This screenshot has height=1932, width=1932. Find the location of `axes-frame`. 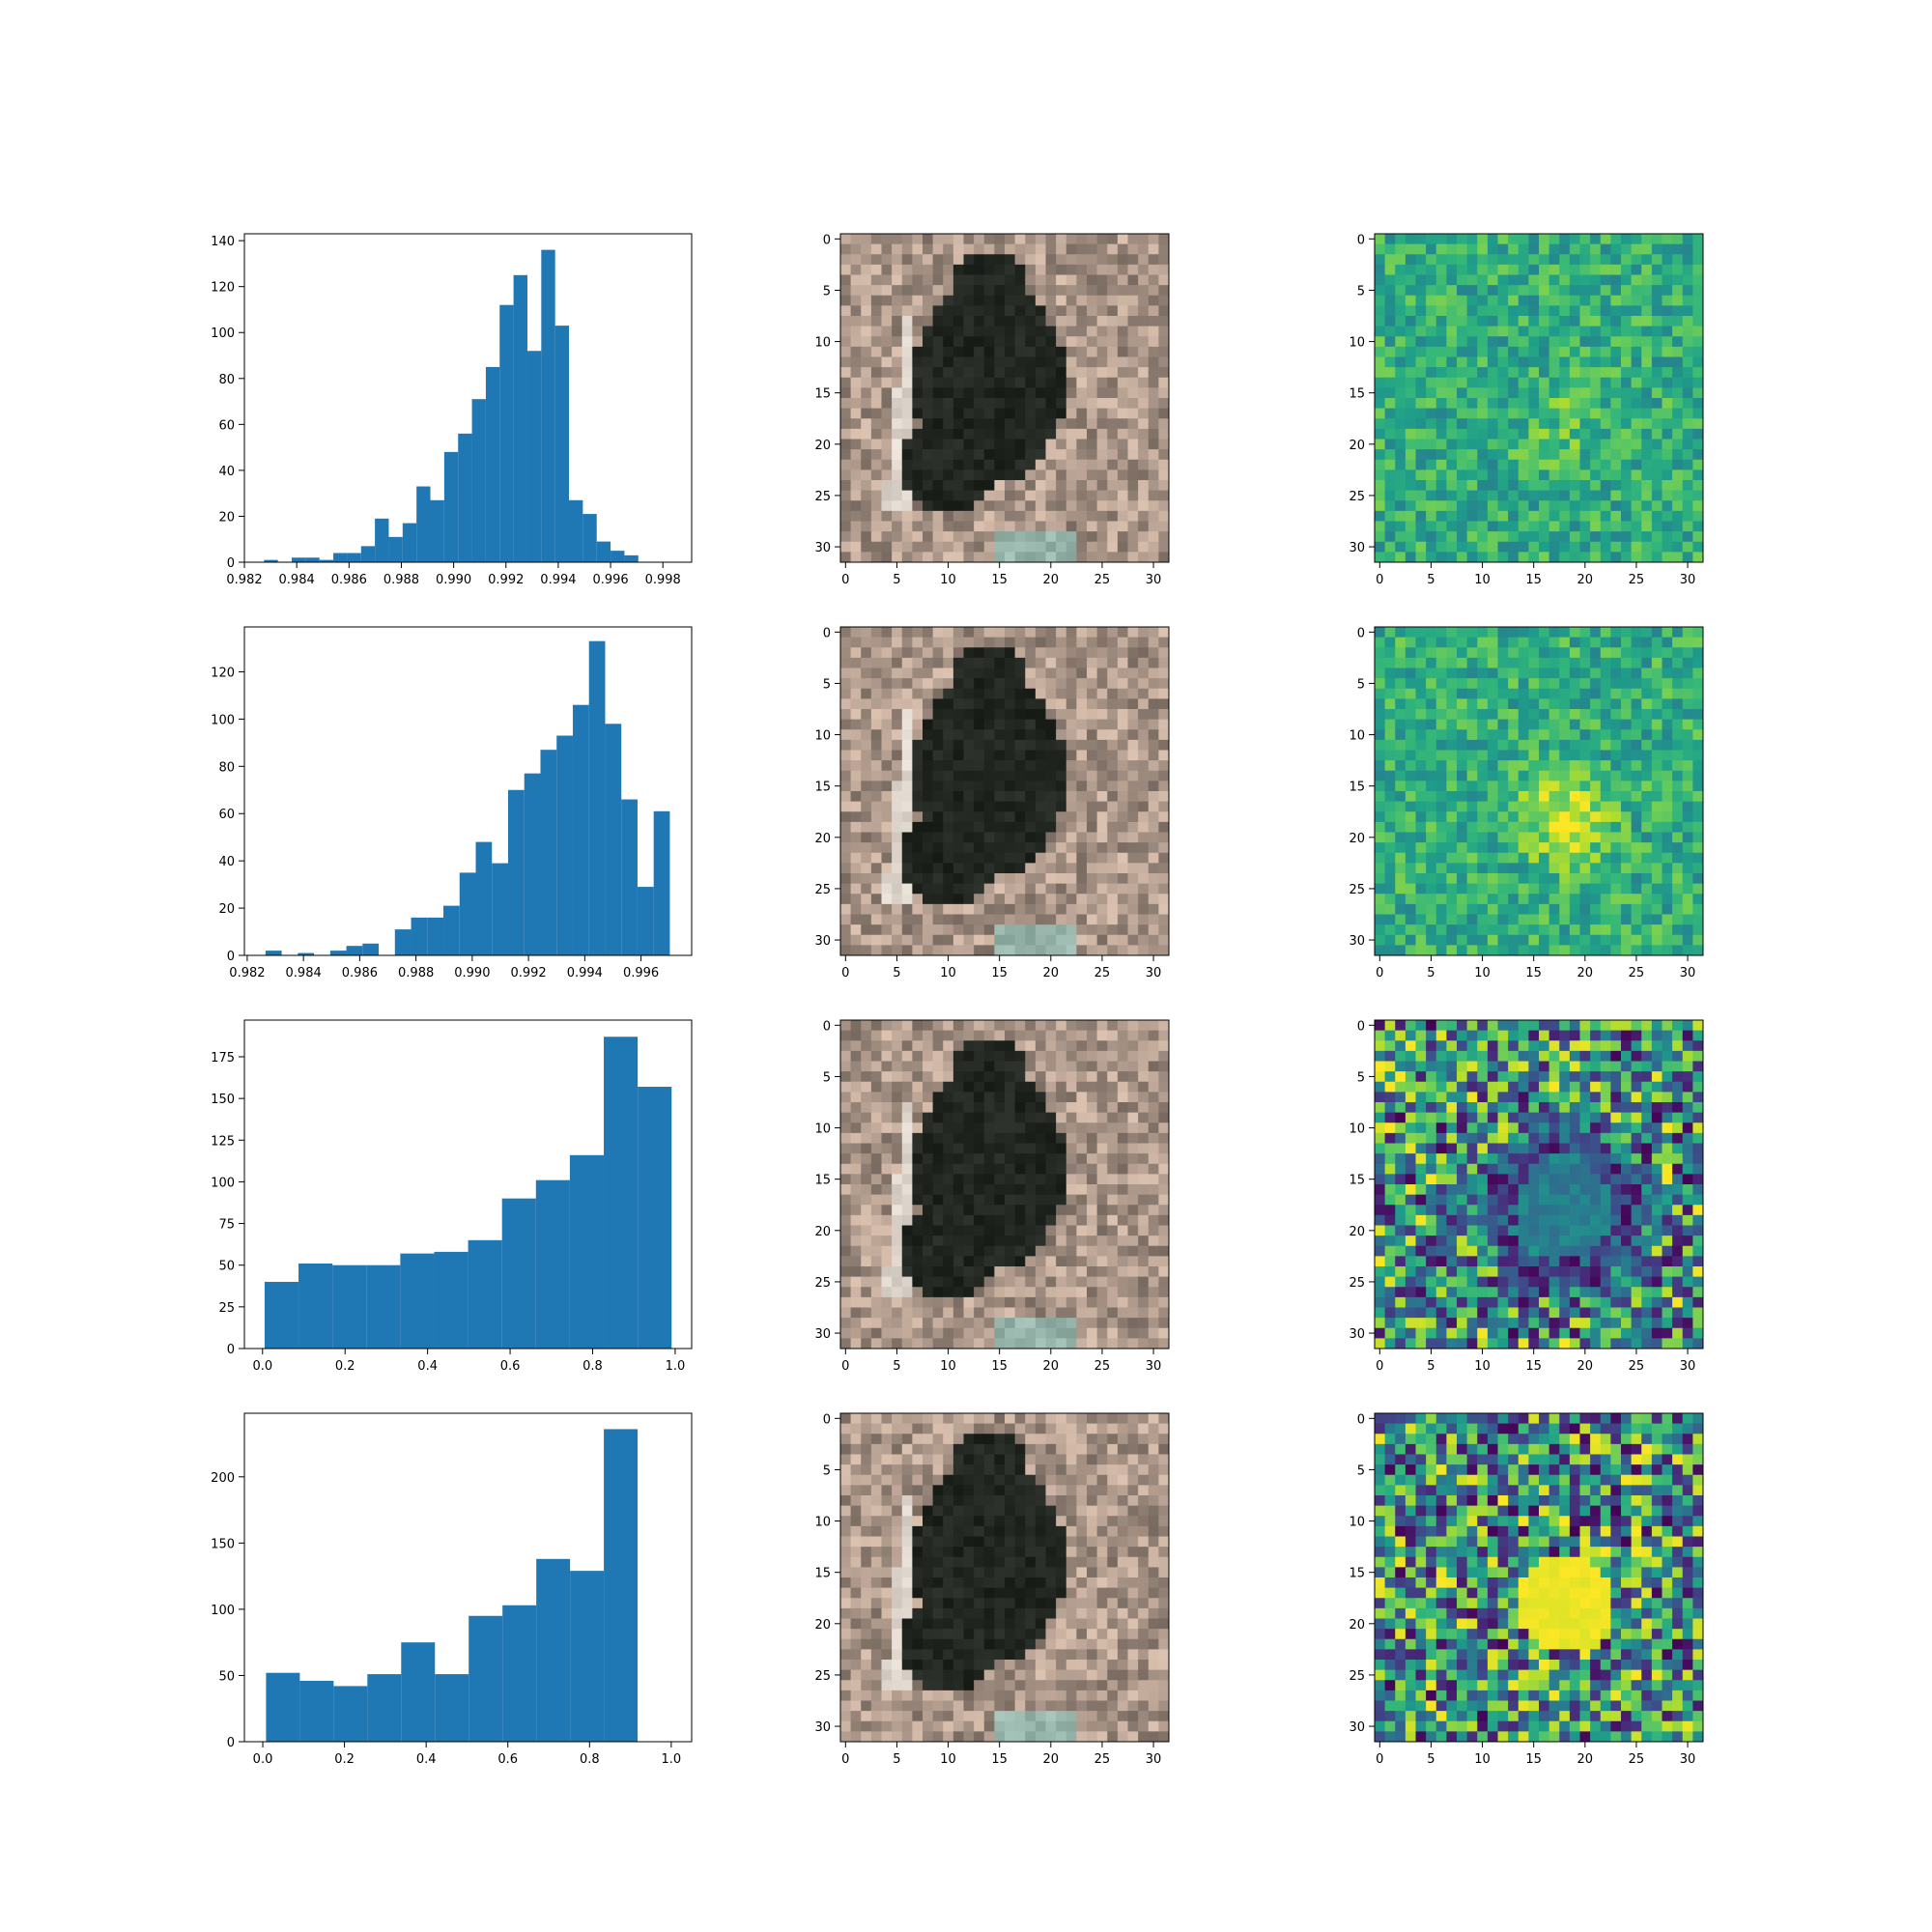

axes-frame is located at coordinates (468, 398).